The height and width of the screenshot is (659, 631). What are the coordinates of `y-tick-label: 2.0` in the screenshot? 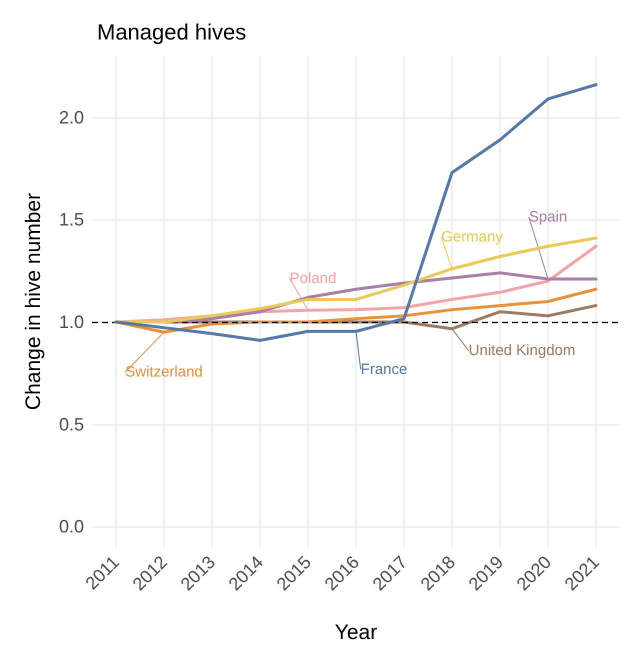 It's located at (71, 117).